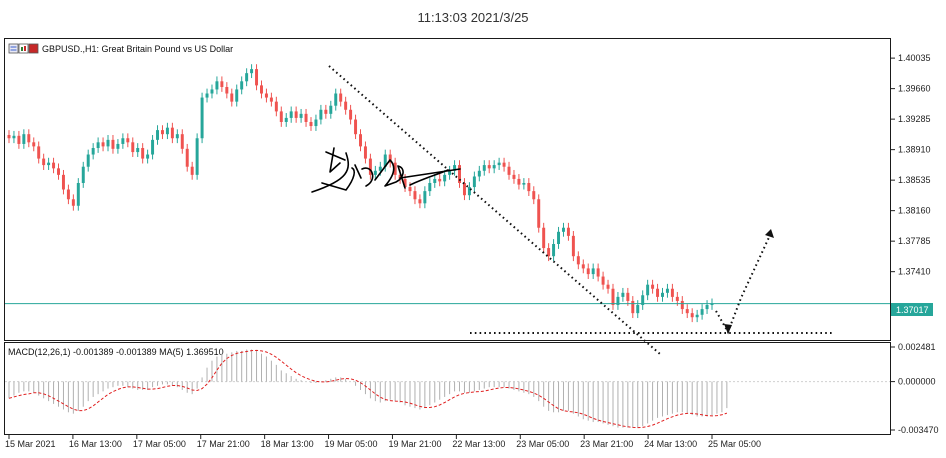 This screenshot has width=946, height=458. Describe the element at coordinates (917, 347) in the screenshot. I see `macd-tick-label: 0.002481` at that location.